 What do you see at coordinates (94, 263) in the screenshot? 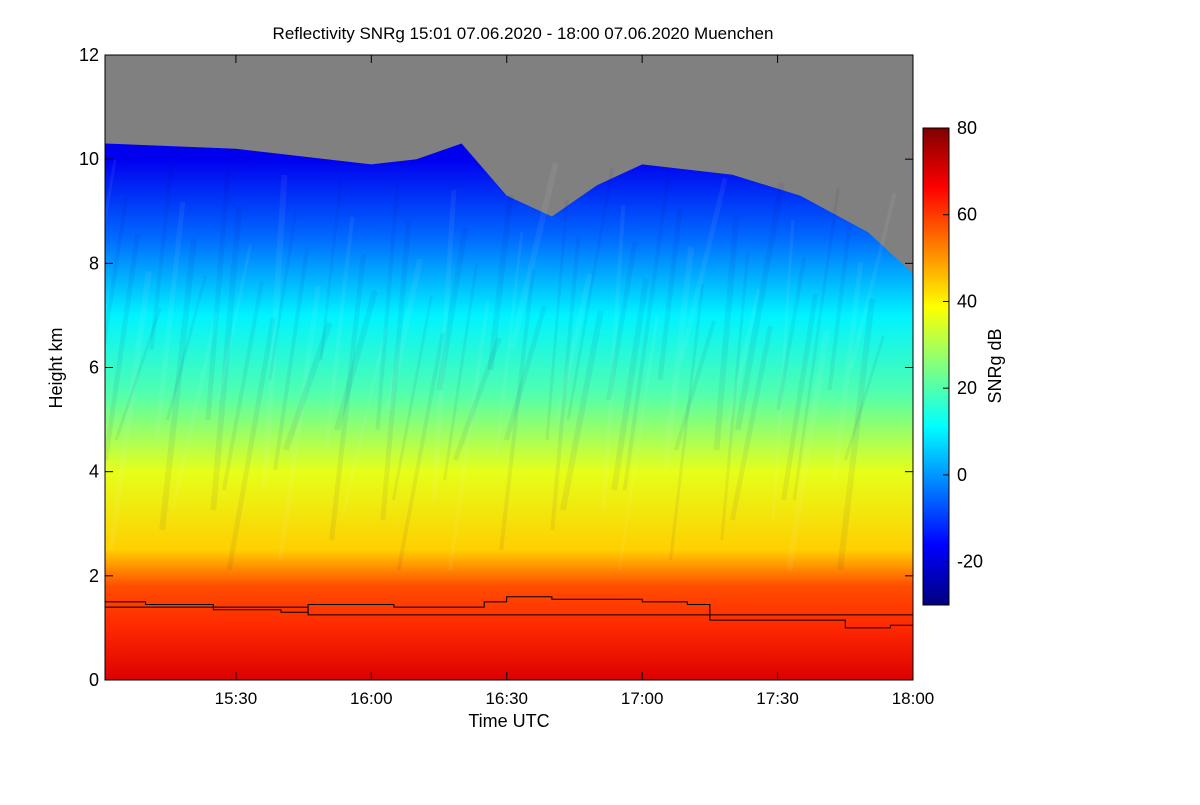
I see `y-tick-label: 8` at bounding box center [94, 263].